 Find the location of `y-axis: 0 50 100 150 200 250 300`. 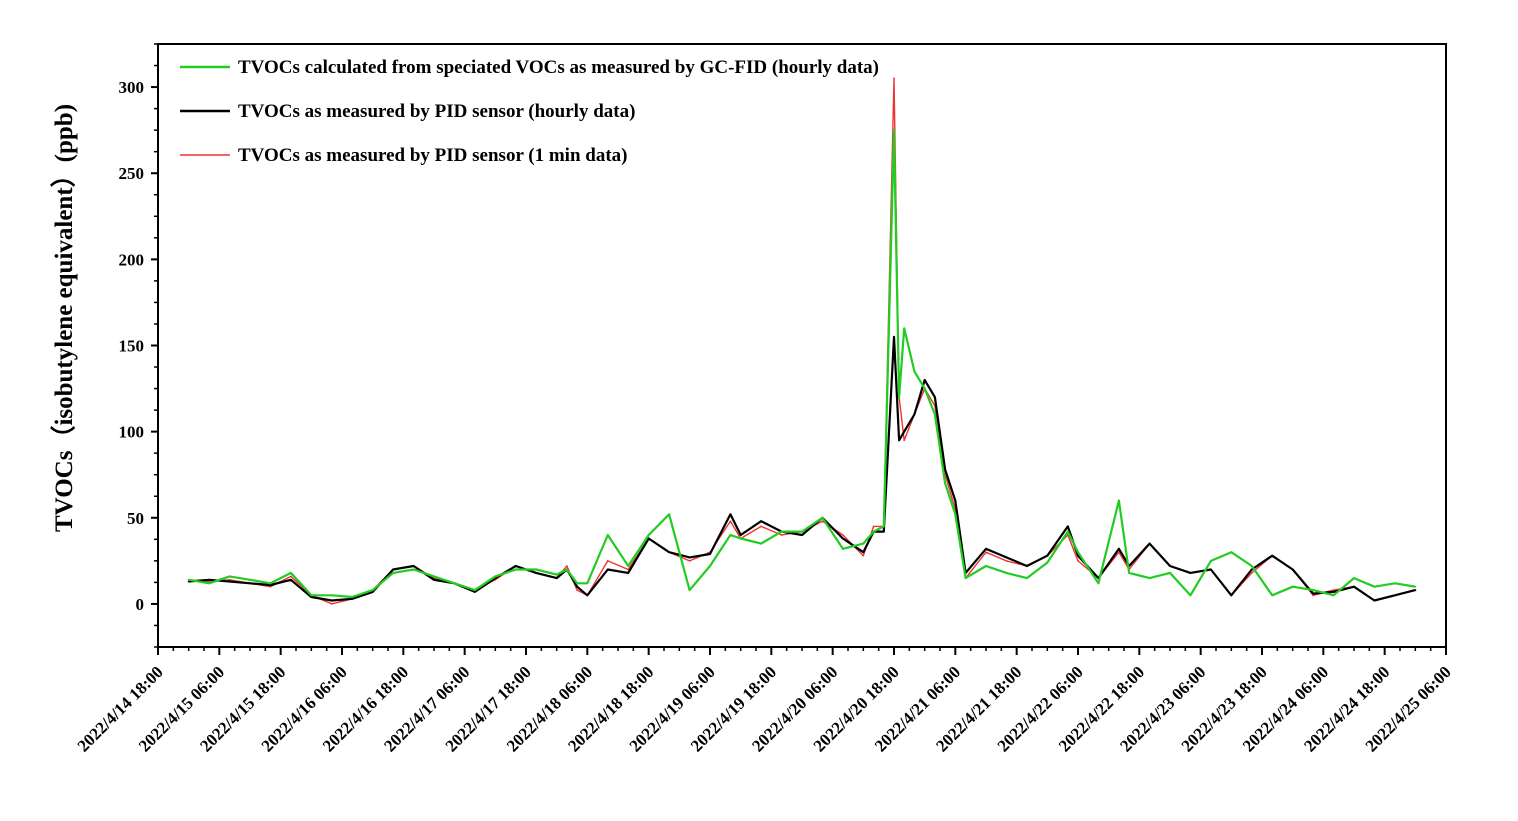

y-axis: 0 50 100 150 200 250 300 is located at coordinates (138, 345).